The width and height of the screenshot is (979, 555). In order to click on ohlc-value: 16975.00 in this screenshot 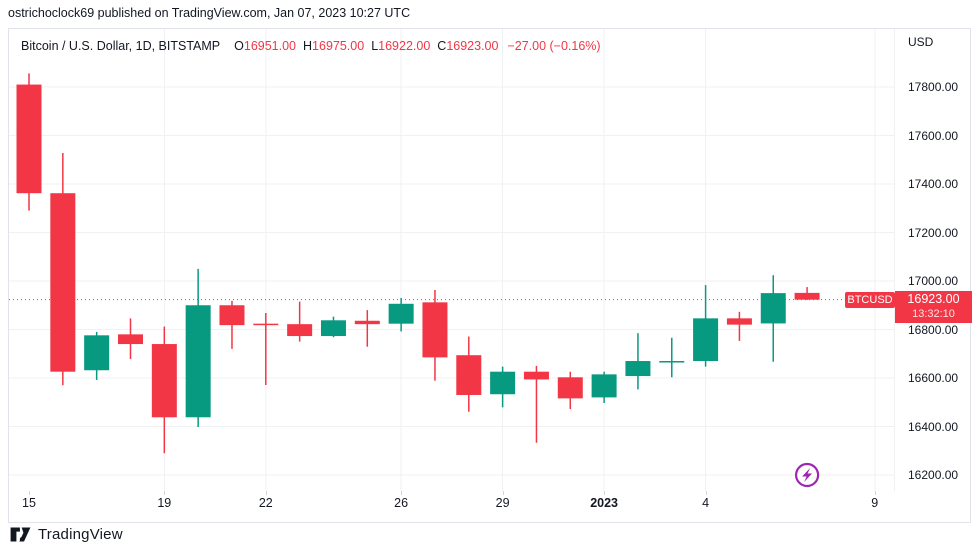, I will do `click(338, 46)`.